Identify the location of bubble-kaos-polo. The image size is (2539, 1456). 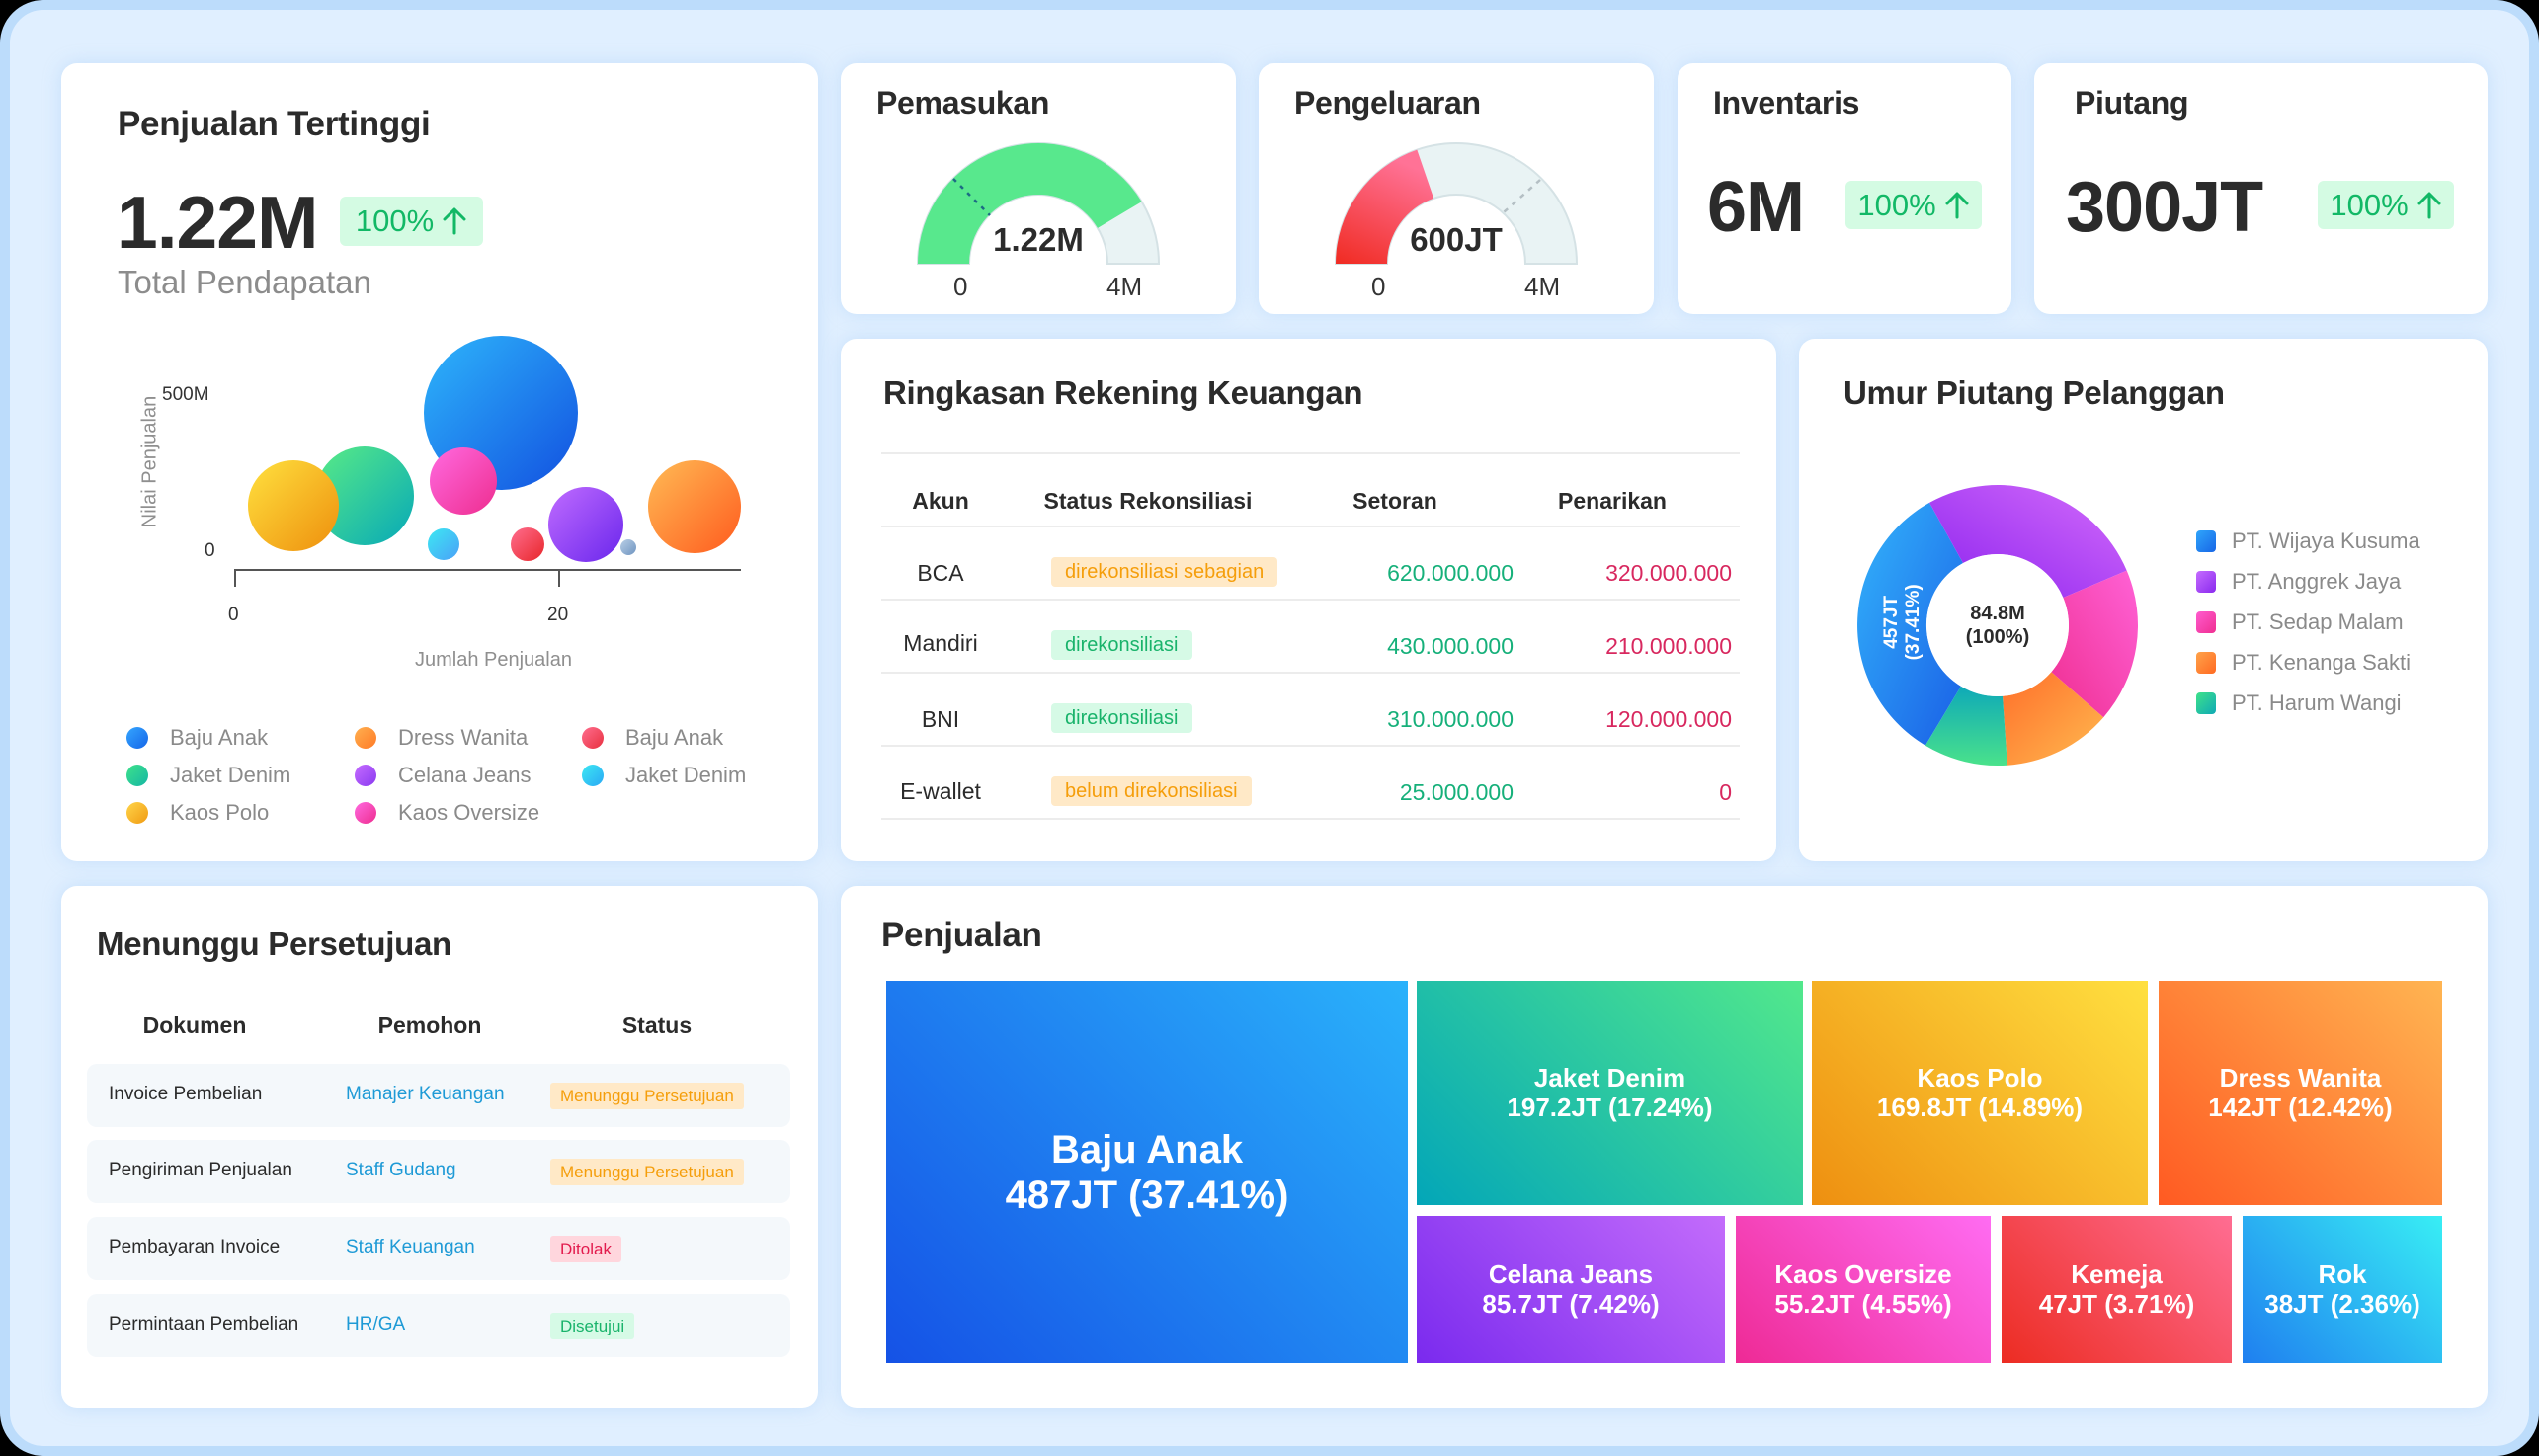
(293, 505).